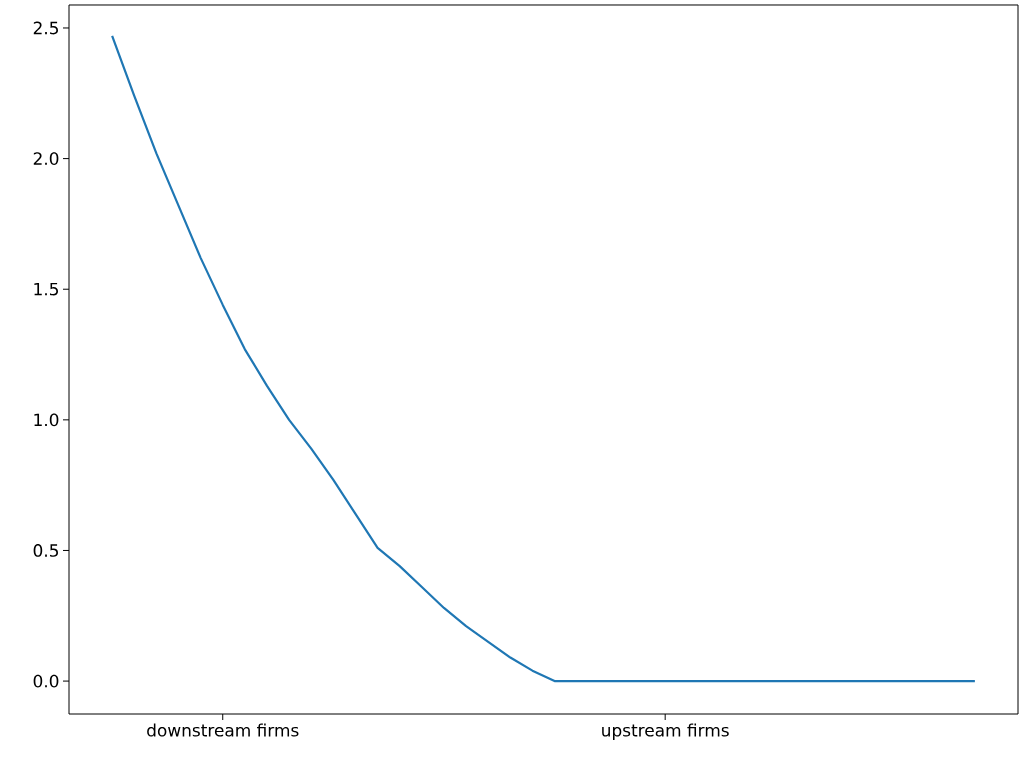 Image resolution: width=1024 pixels, height=761 pixels. I want to click on y-tick-label: 1.0, so click(46, 420).